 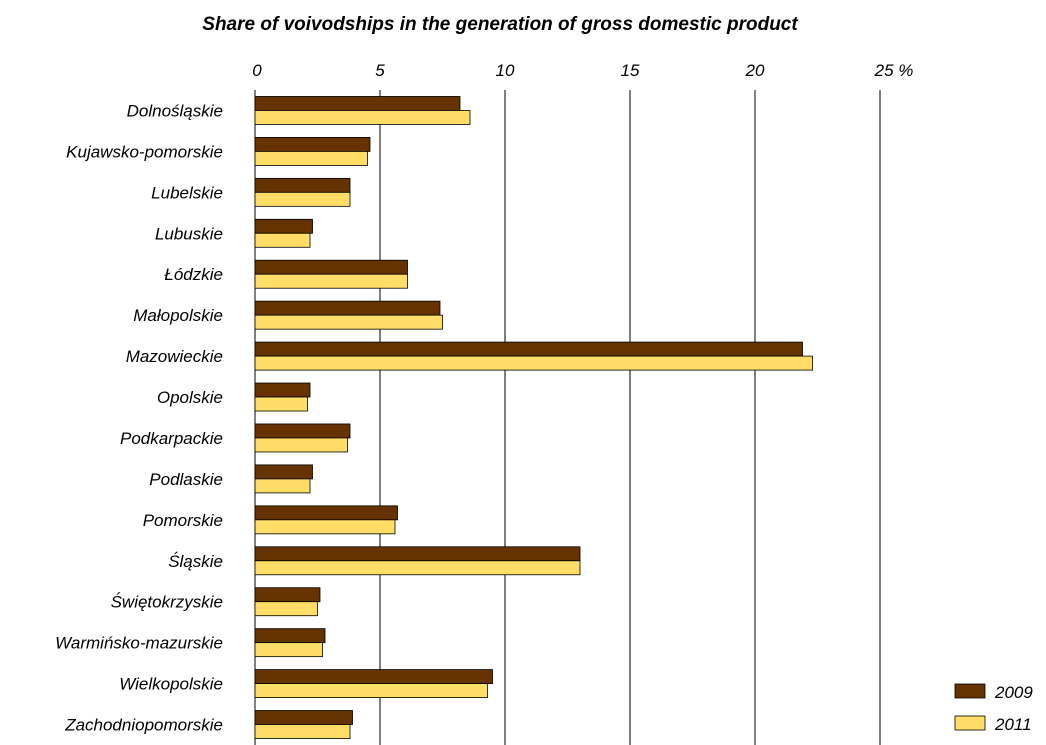 I want to click on x-axis-tick-labels: 0 5 10 15 20 25 %, so click(x=582, y=70).